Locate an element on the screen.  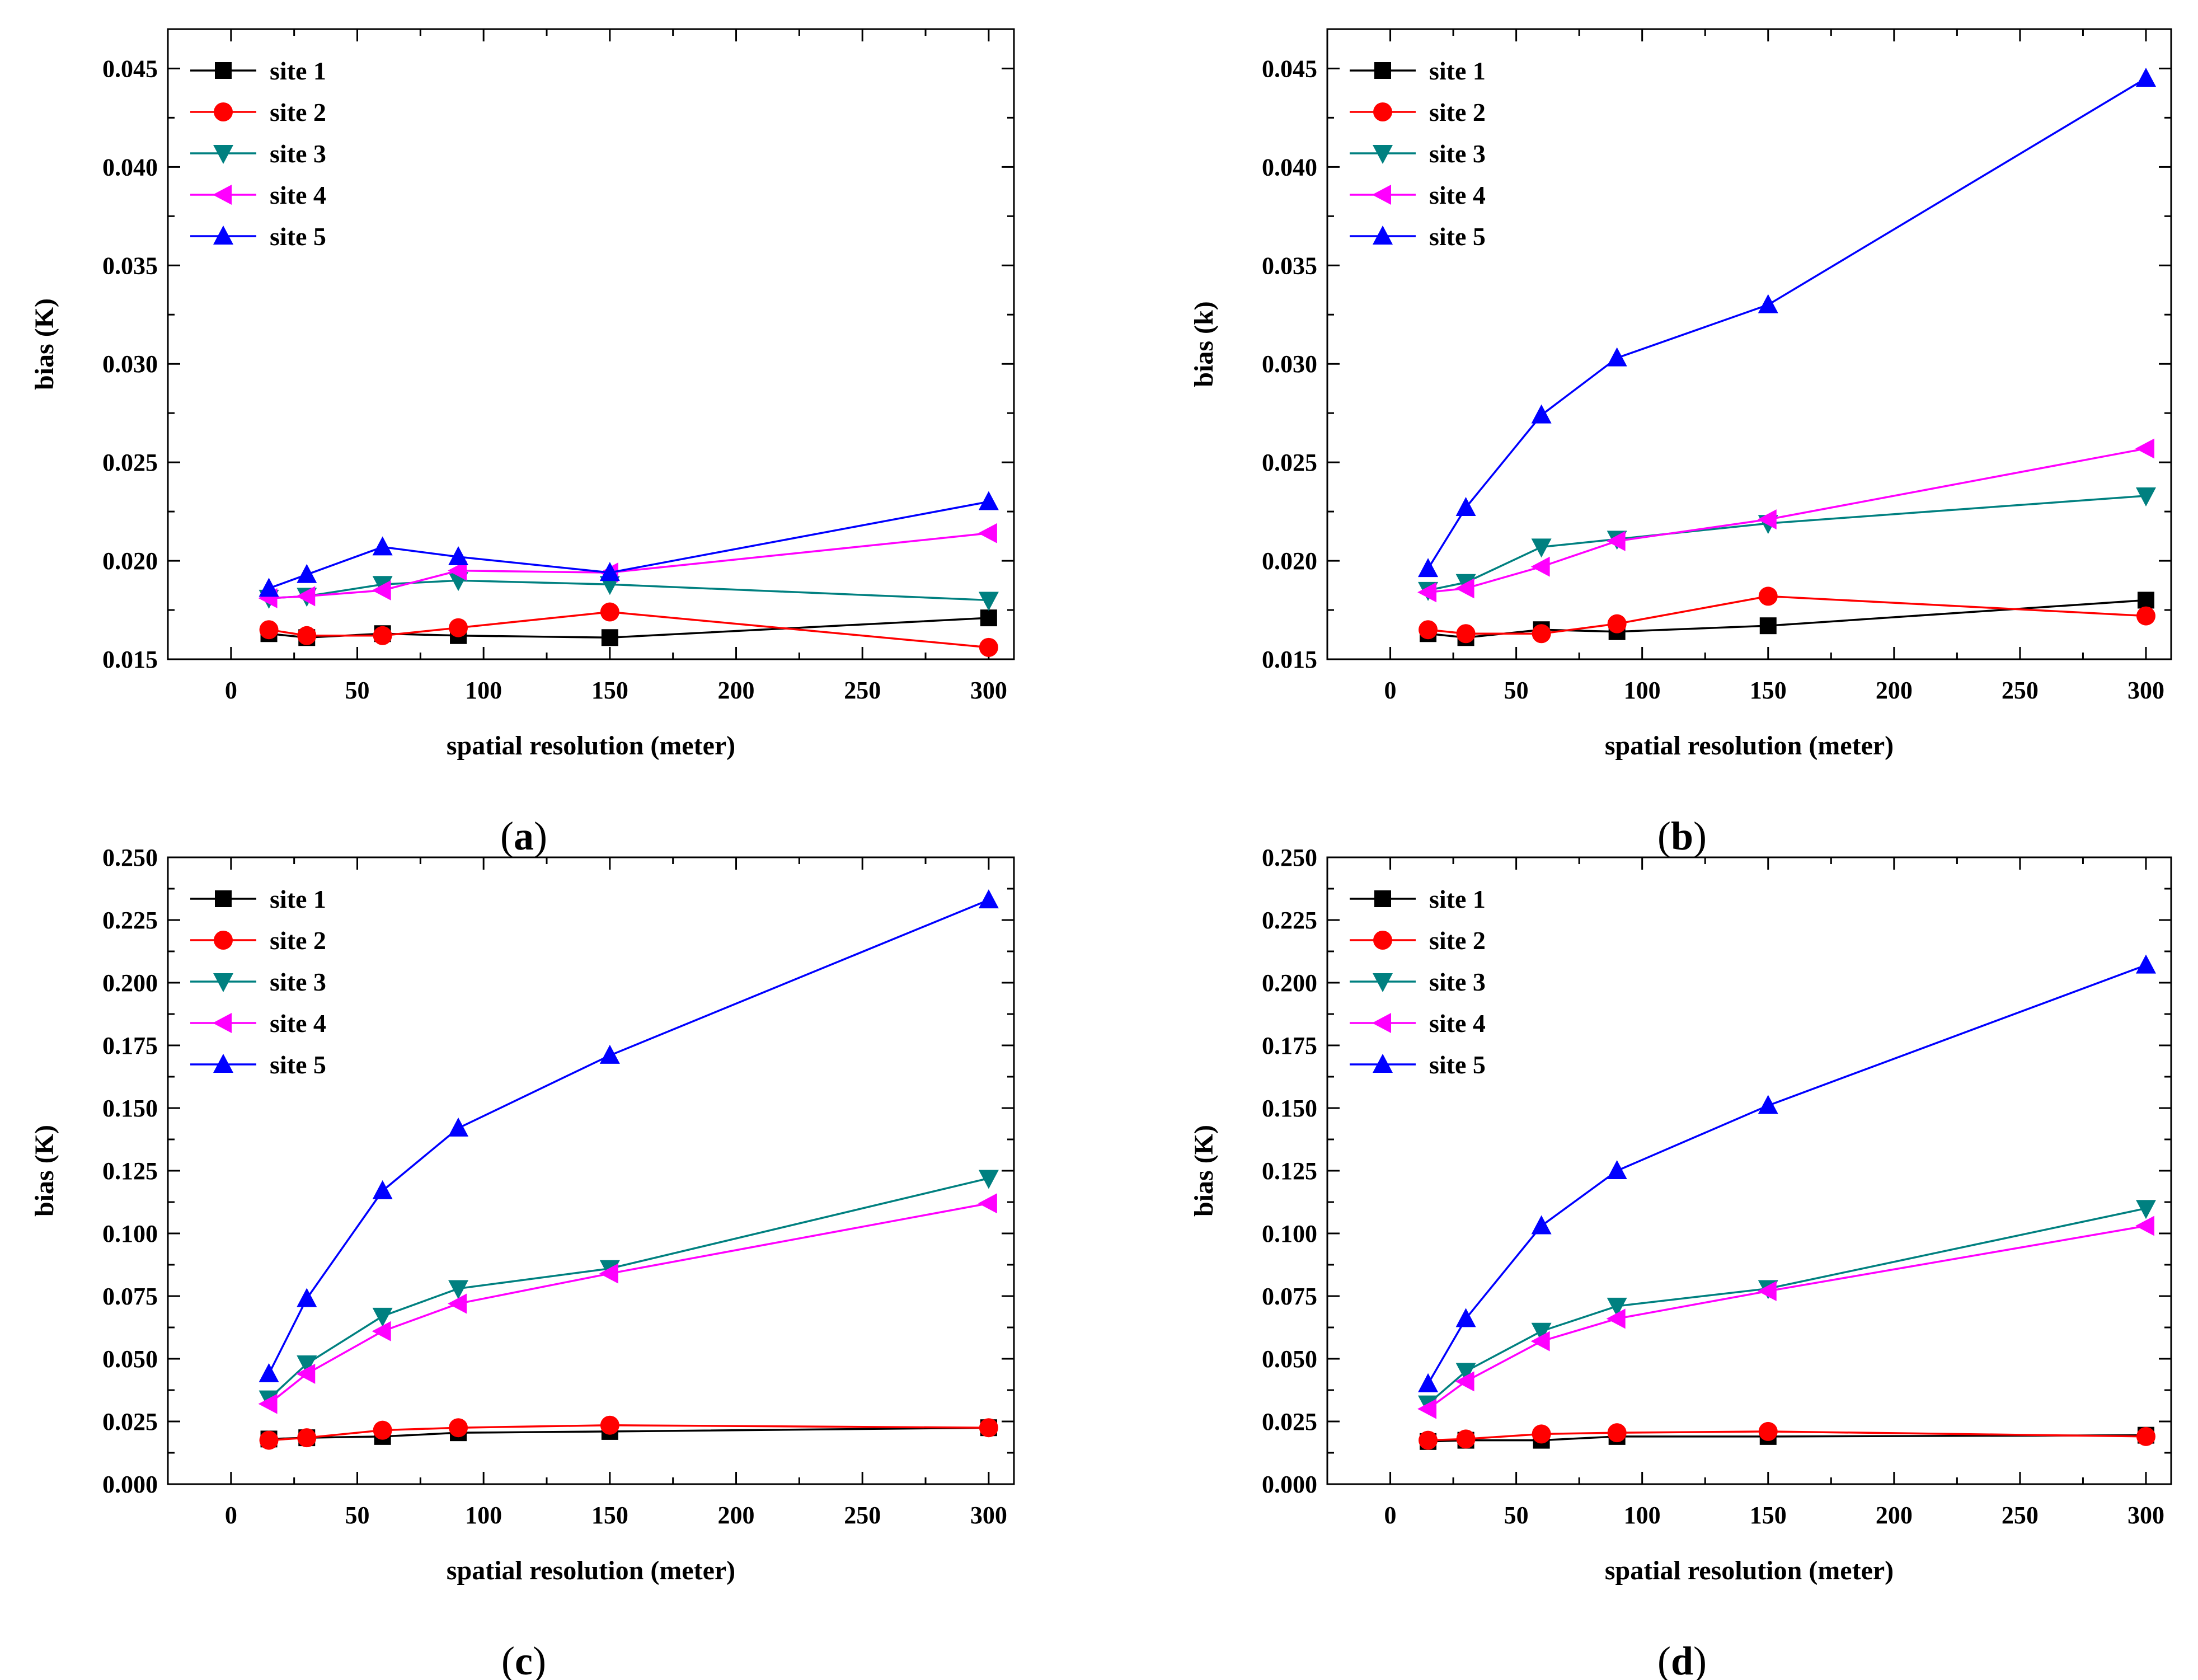
legend-label: site 3 is located at coordinates (298, 982).